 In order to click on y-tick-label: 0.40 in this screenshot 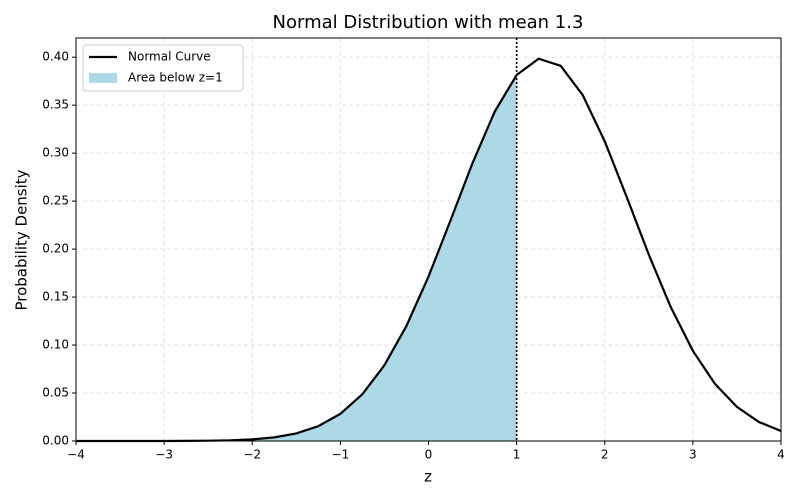, I will do `click(55, 57)`.